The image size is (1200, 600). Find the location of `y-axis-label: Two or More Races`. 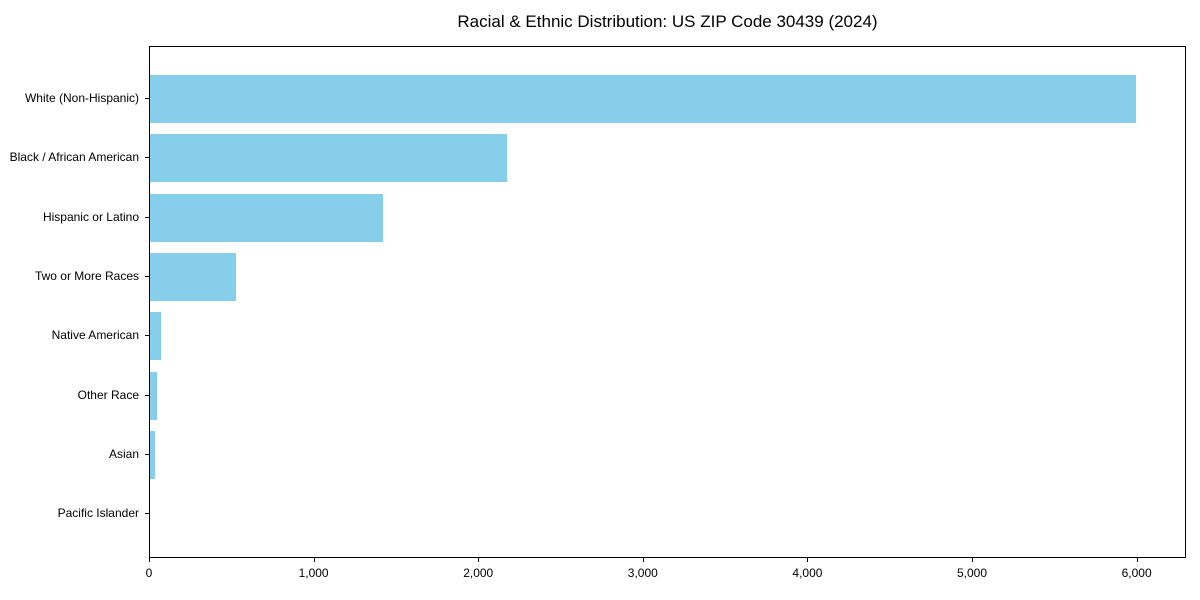

y-axis-label: Two or More Races is located at coordinates (86, 275).